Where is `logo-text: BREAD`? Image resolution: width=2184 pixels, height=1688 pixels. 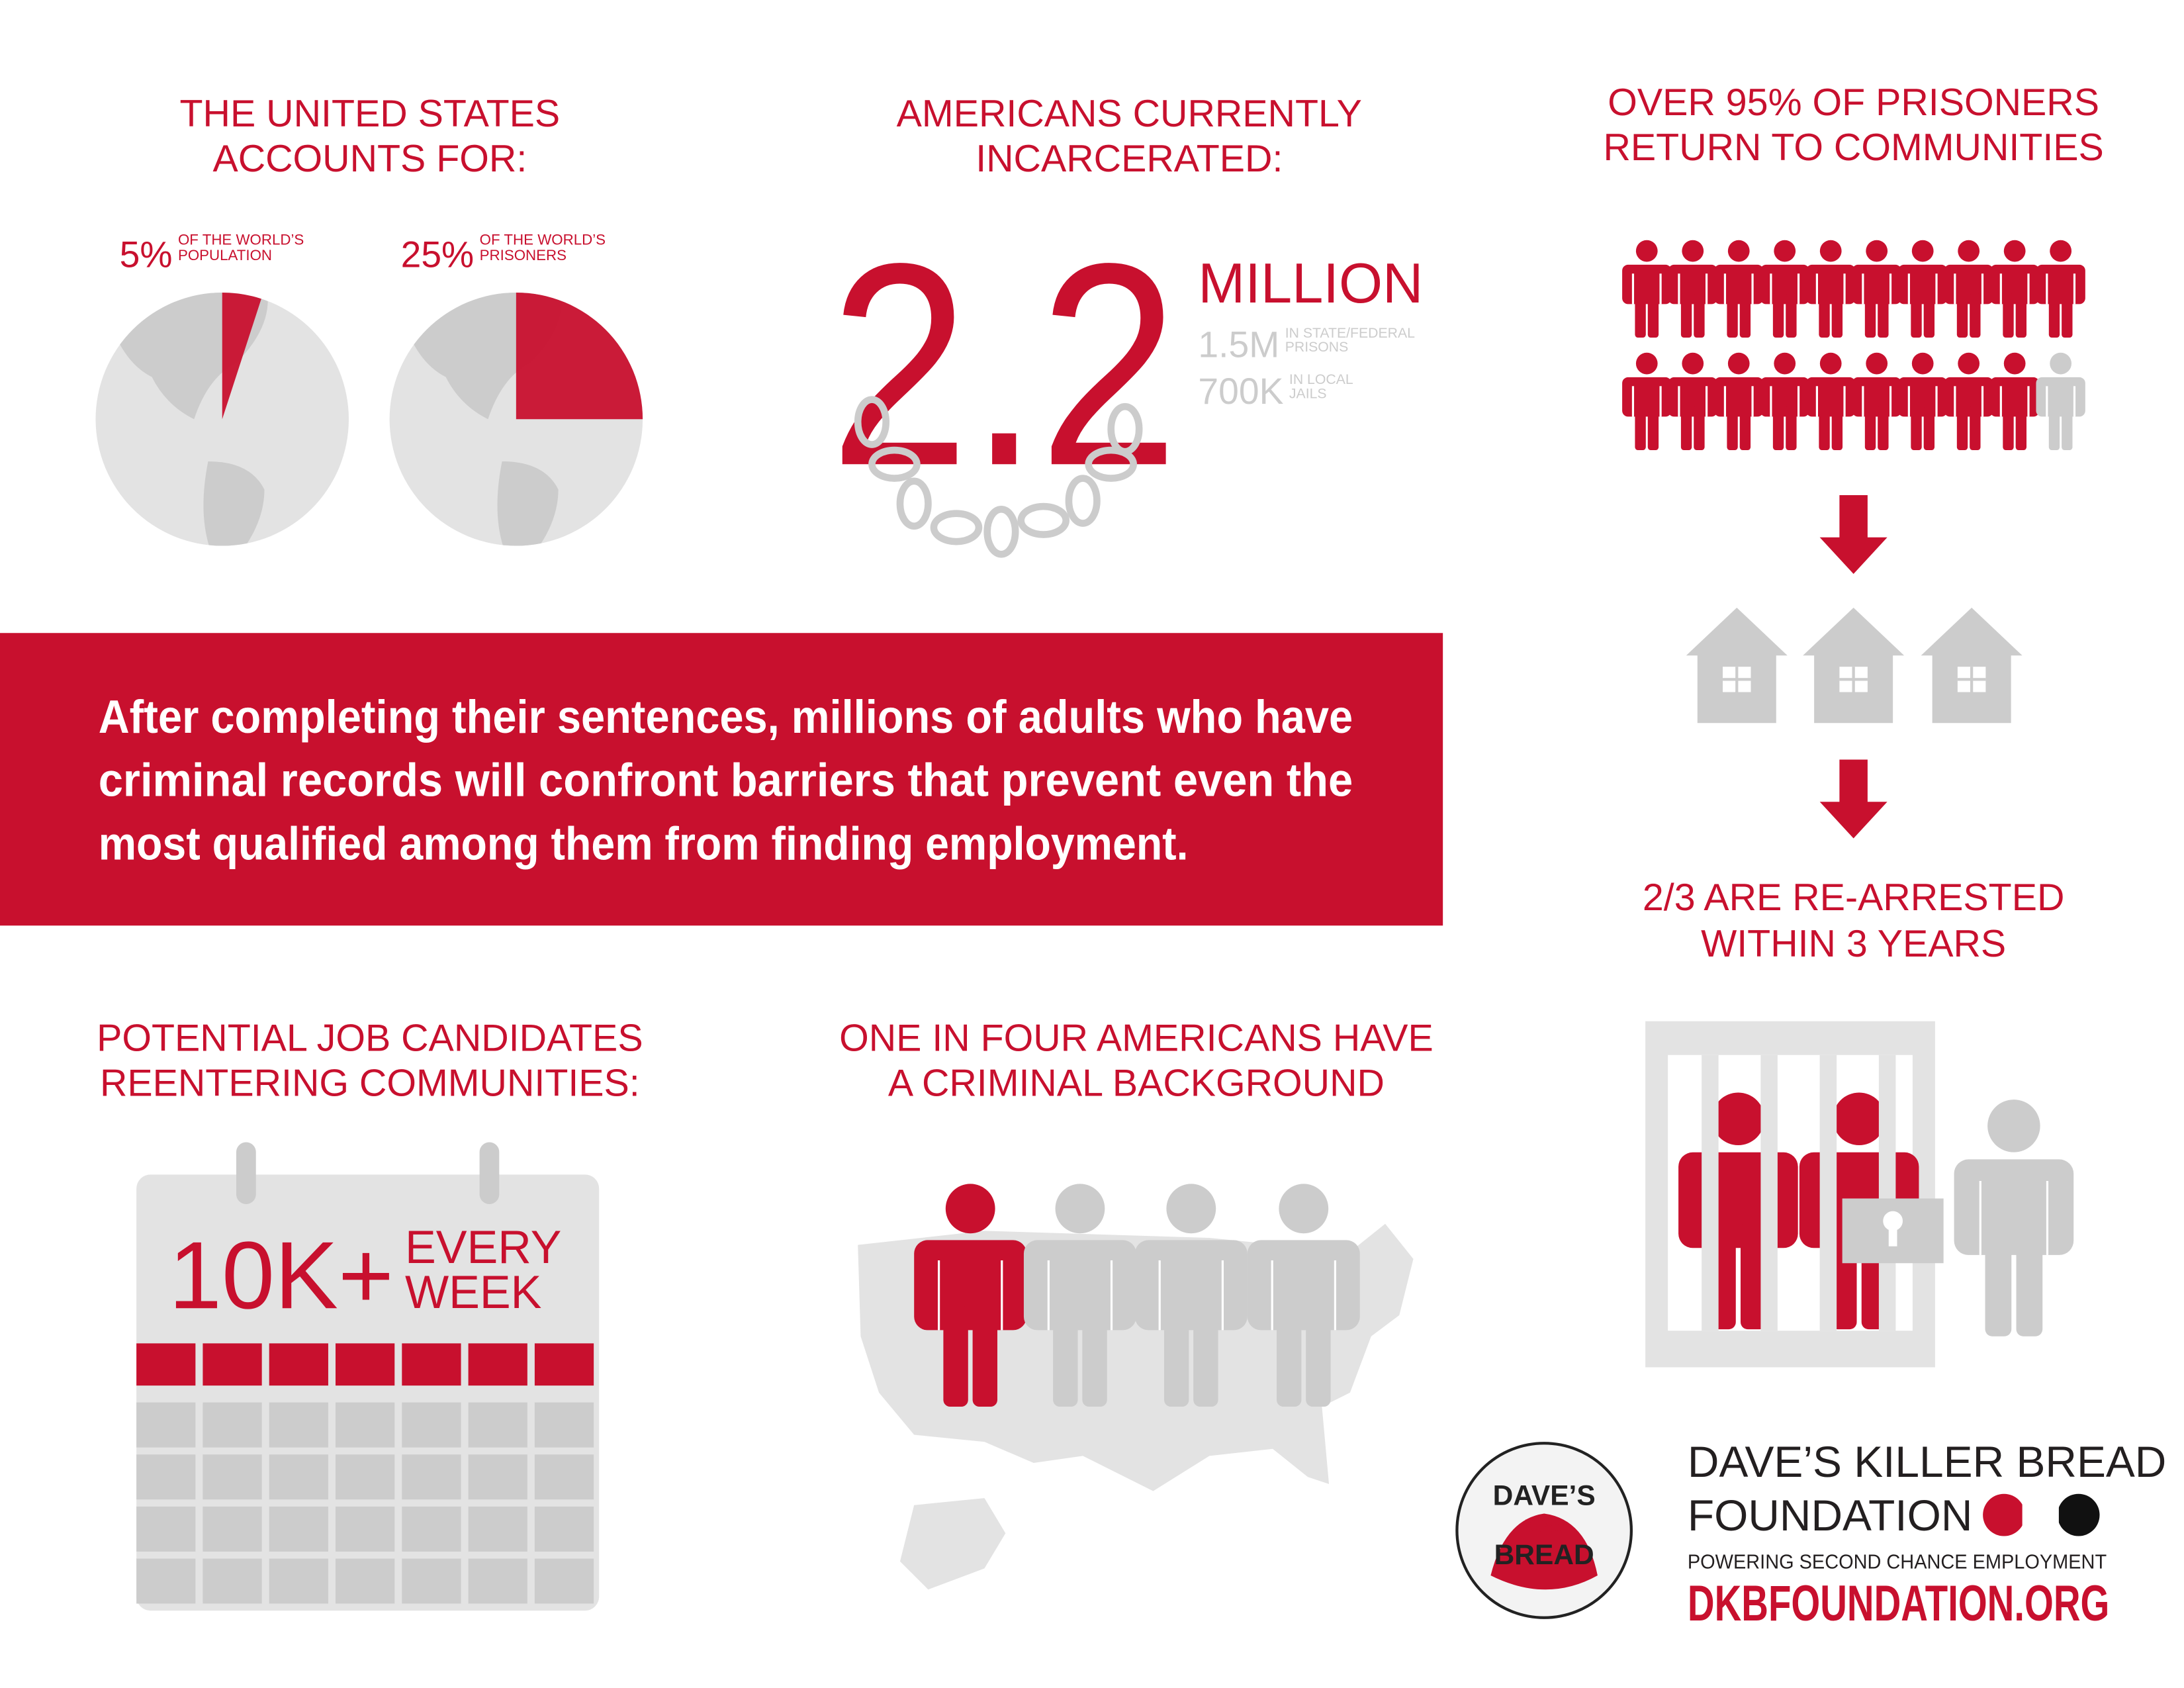 logo-text: BREAD is located at coordinates (1544, 1555).